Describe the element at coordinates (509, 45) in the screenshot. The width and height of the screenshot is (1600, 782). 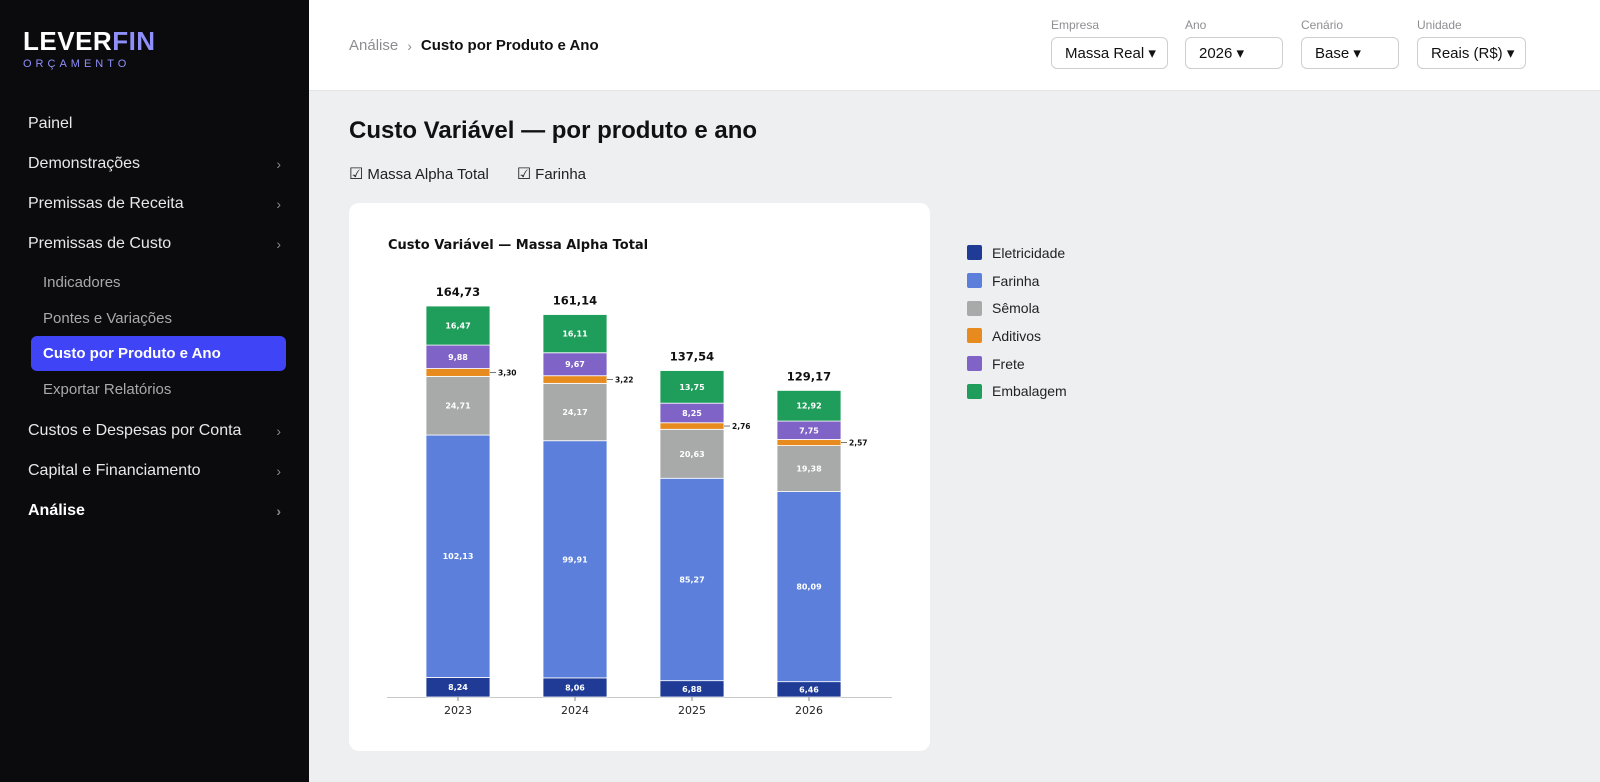
I see `breadcrumb-current: Custo por Produto e Ano` at that location.